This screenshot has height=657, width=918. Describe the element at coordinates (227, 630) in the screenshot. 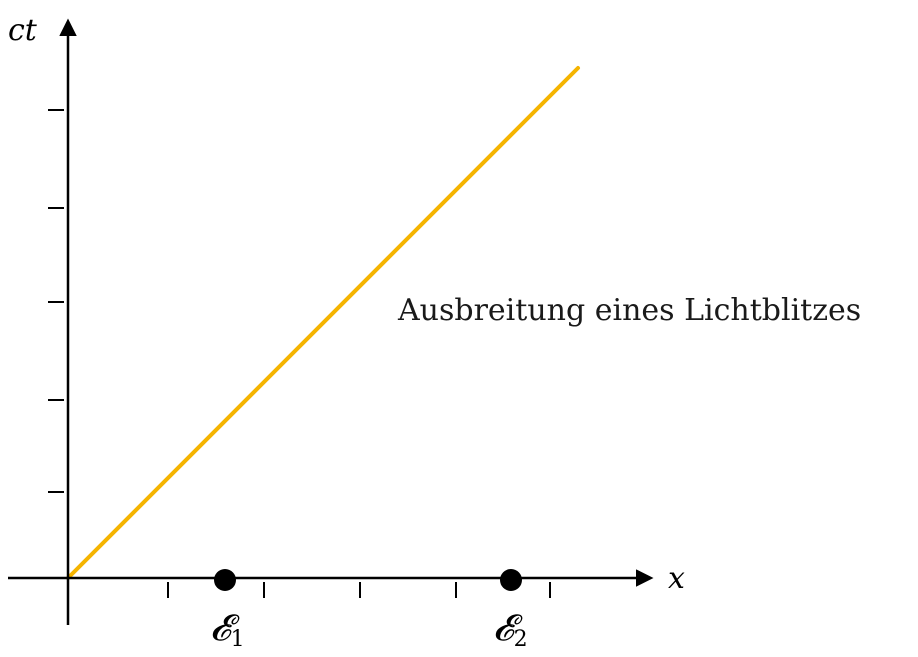

I see `event-1-label: 𝓔1` at that location.